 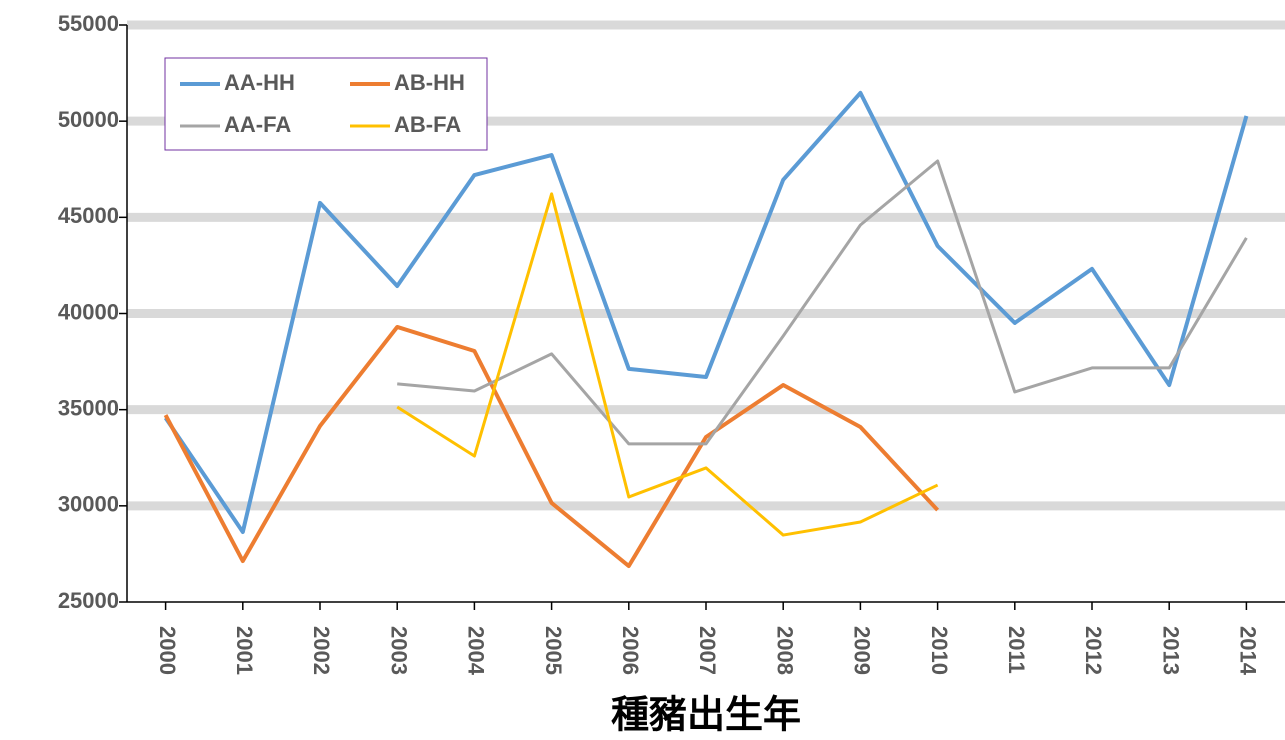 I want to click on y-tick-label: 40000, so click(x=88, y=311).